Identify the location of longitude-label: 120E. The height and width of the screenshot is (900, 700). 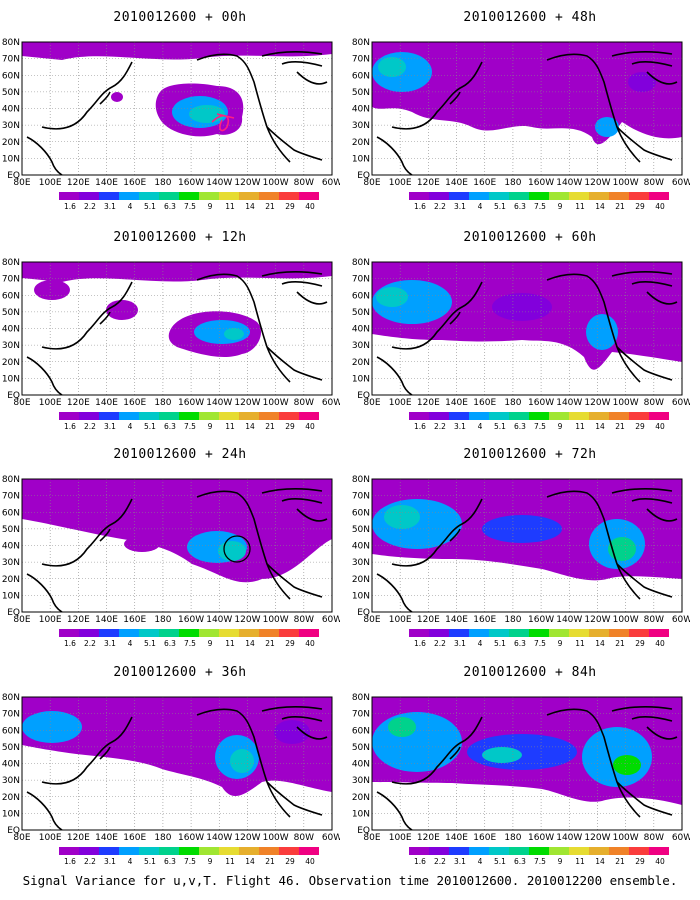
(428, 838).